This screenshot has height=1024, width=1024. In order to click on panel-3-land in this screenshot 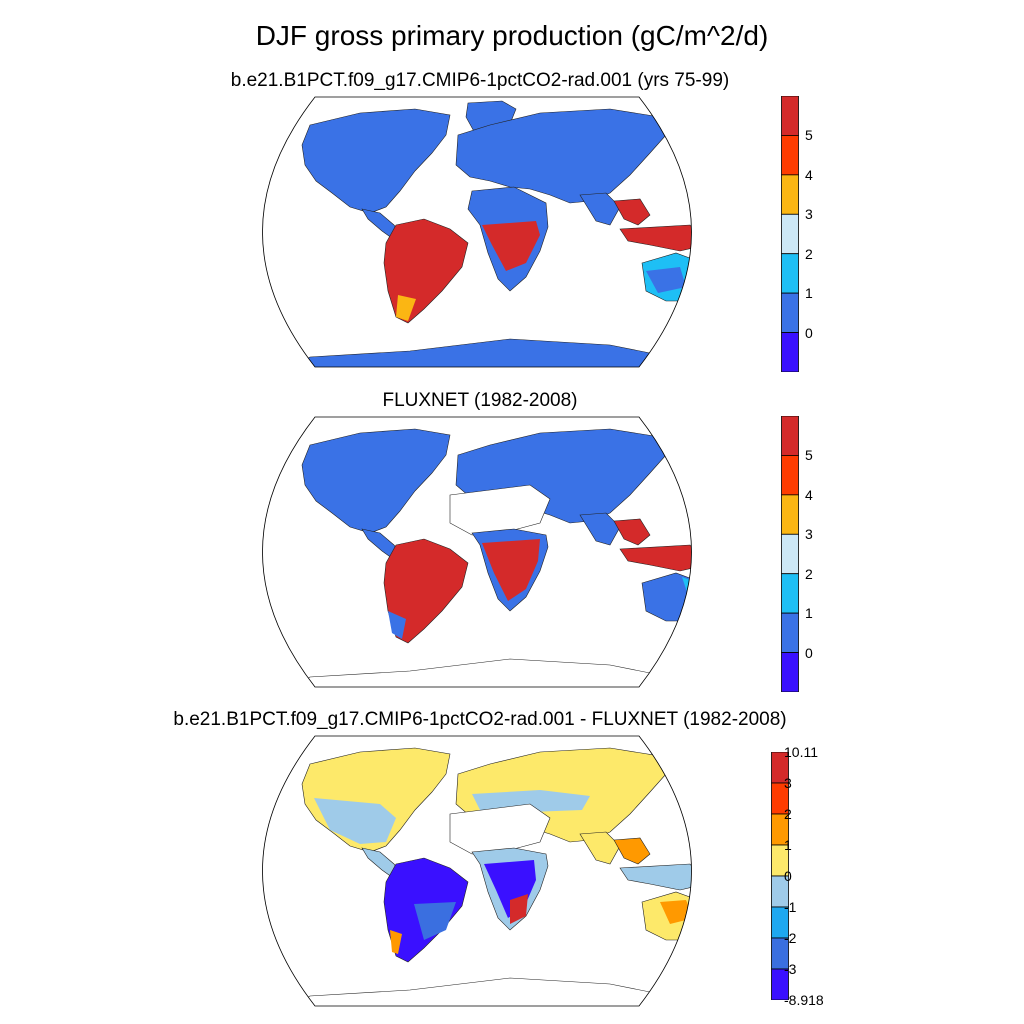, I will do `click(490, 876)`.